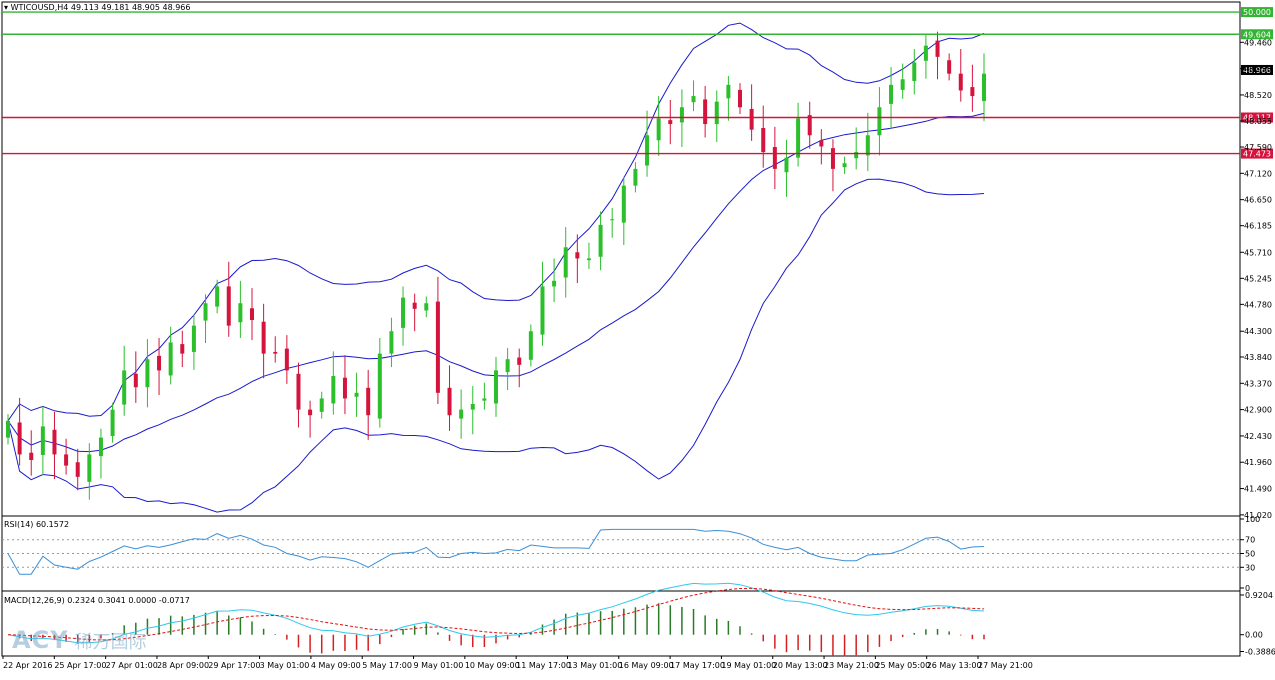 The width and height of the screenshot is (1275, 680). What do you see at coordinates (1257, 153) in the screenshot?
I see `level-tag-support` at bounding box center [1257, 153].